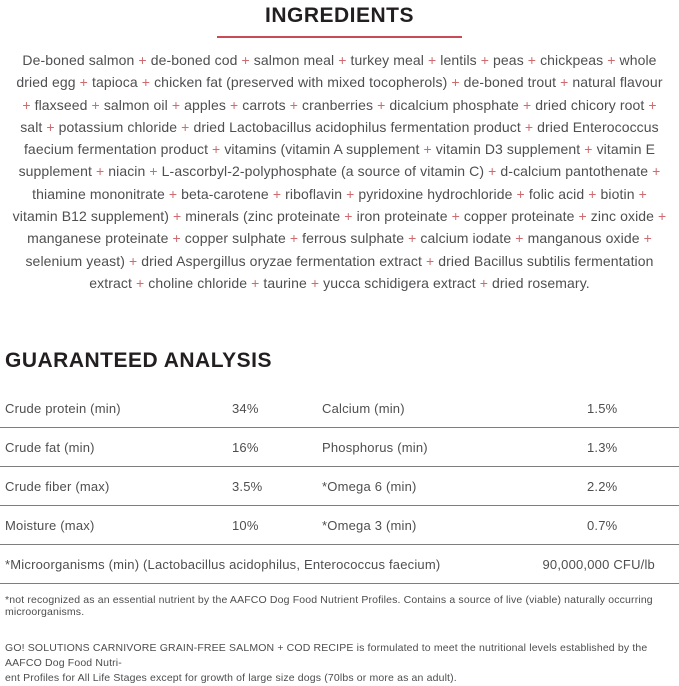 This screenshot has height=686, width=679. Describe the element at coordinates (369, 486) in the screenshot. I see `analysis-label-2: *Omega 6 (min)` at that location.